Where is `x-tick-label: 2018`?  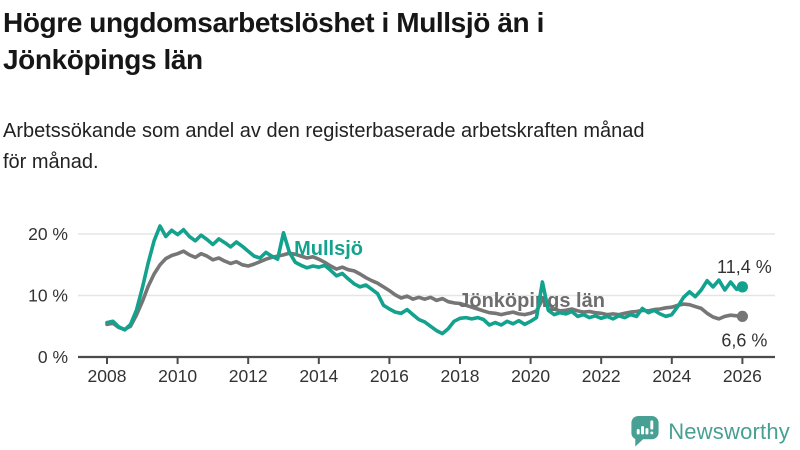
x-tick-label: 2018 is located at coordinates (460, 376).